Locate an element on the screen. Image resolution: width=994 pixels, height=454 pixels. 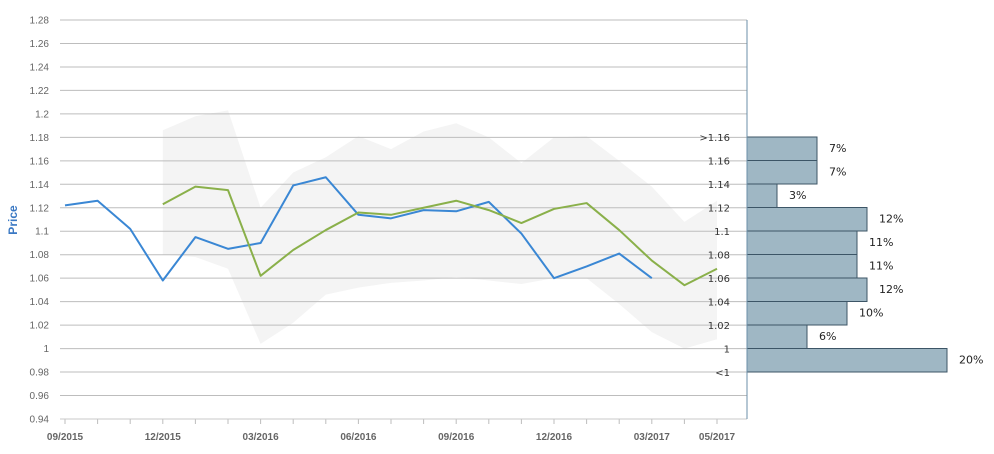
y-tick-label: 1.06 is located at coordinates (40, 279).